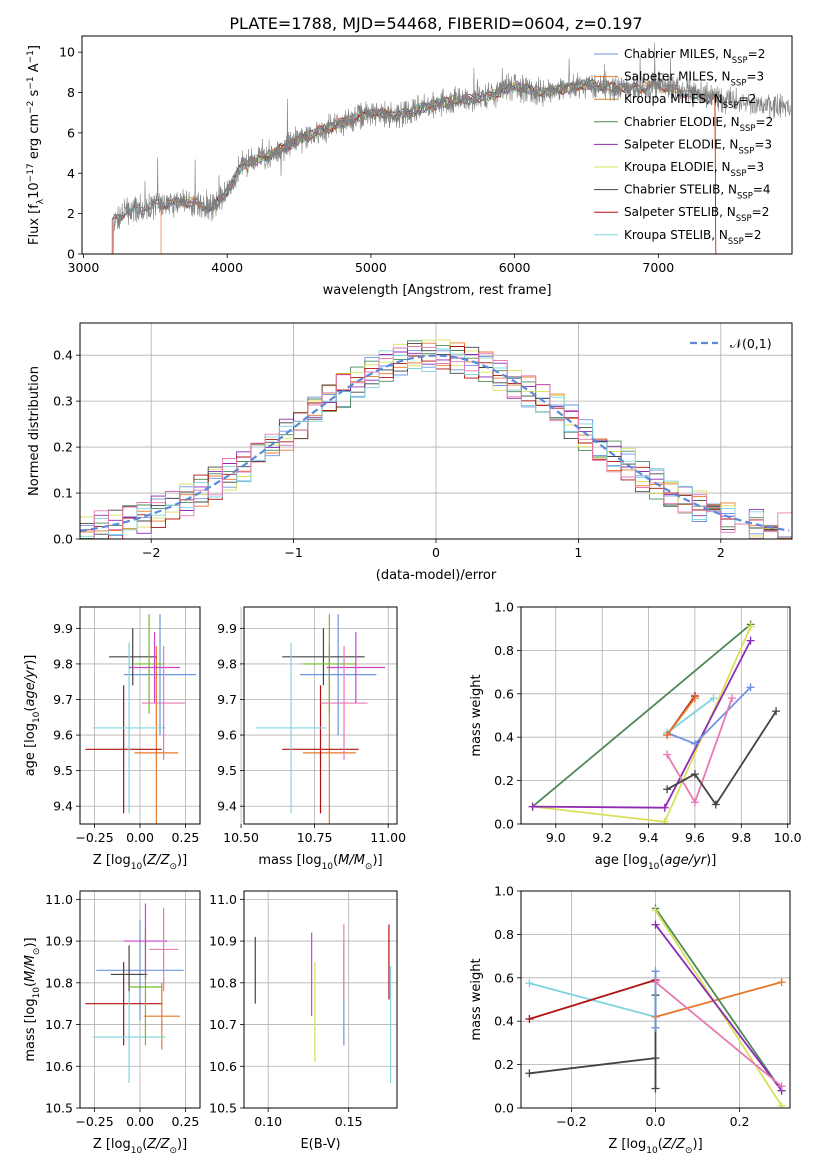  What do you see at coordinates (227, 663) in the screenshot?
I see `y-tick-label: 9.8` at bounding box center [227, 663].